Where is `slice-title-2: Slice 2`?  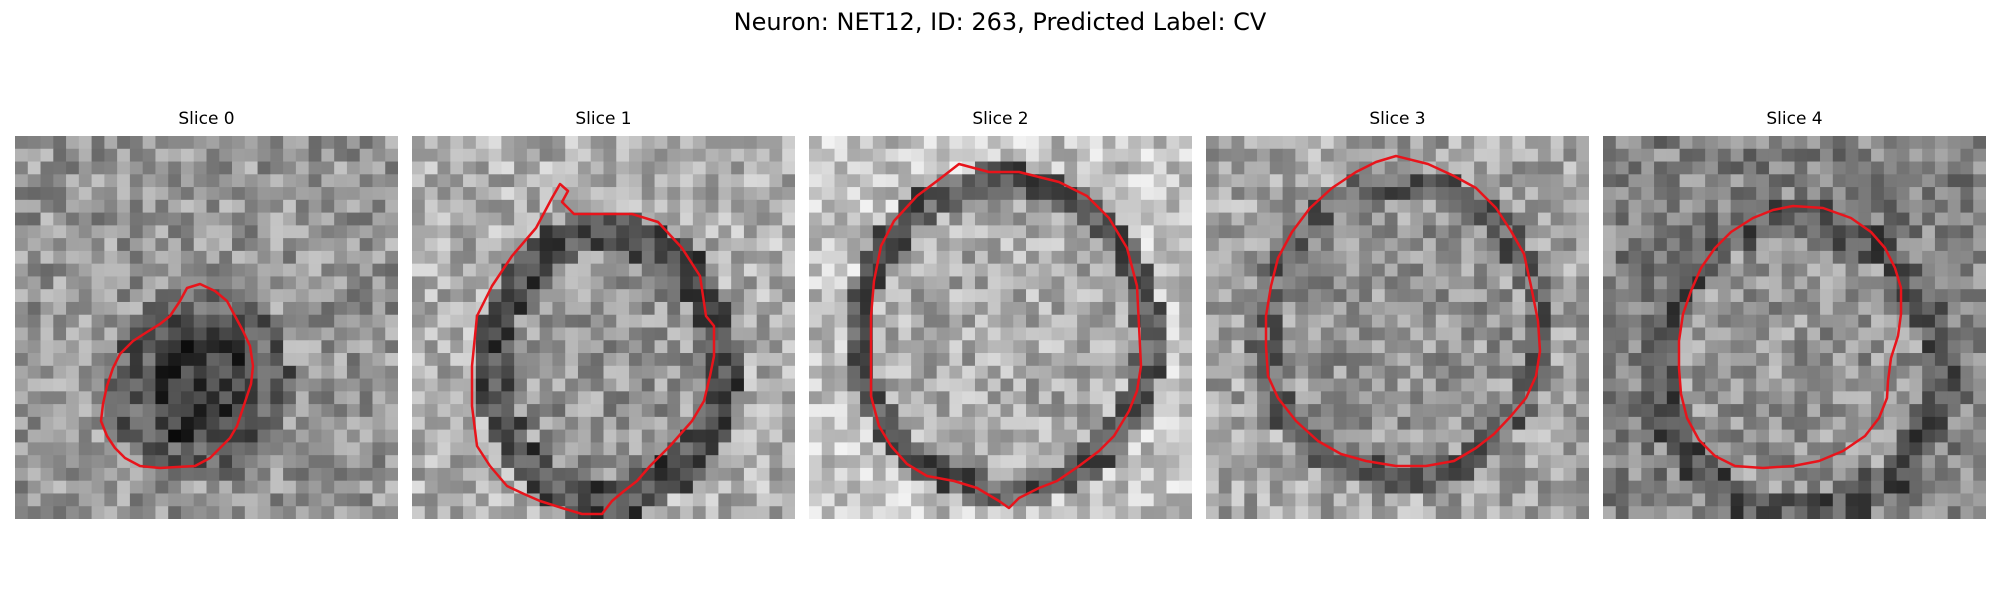 slice-title-2: Slice 2 is located at coordinates (1000, 119).